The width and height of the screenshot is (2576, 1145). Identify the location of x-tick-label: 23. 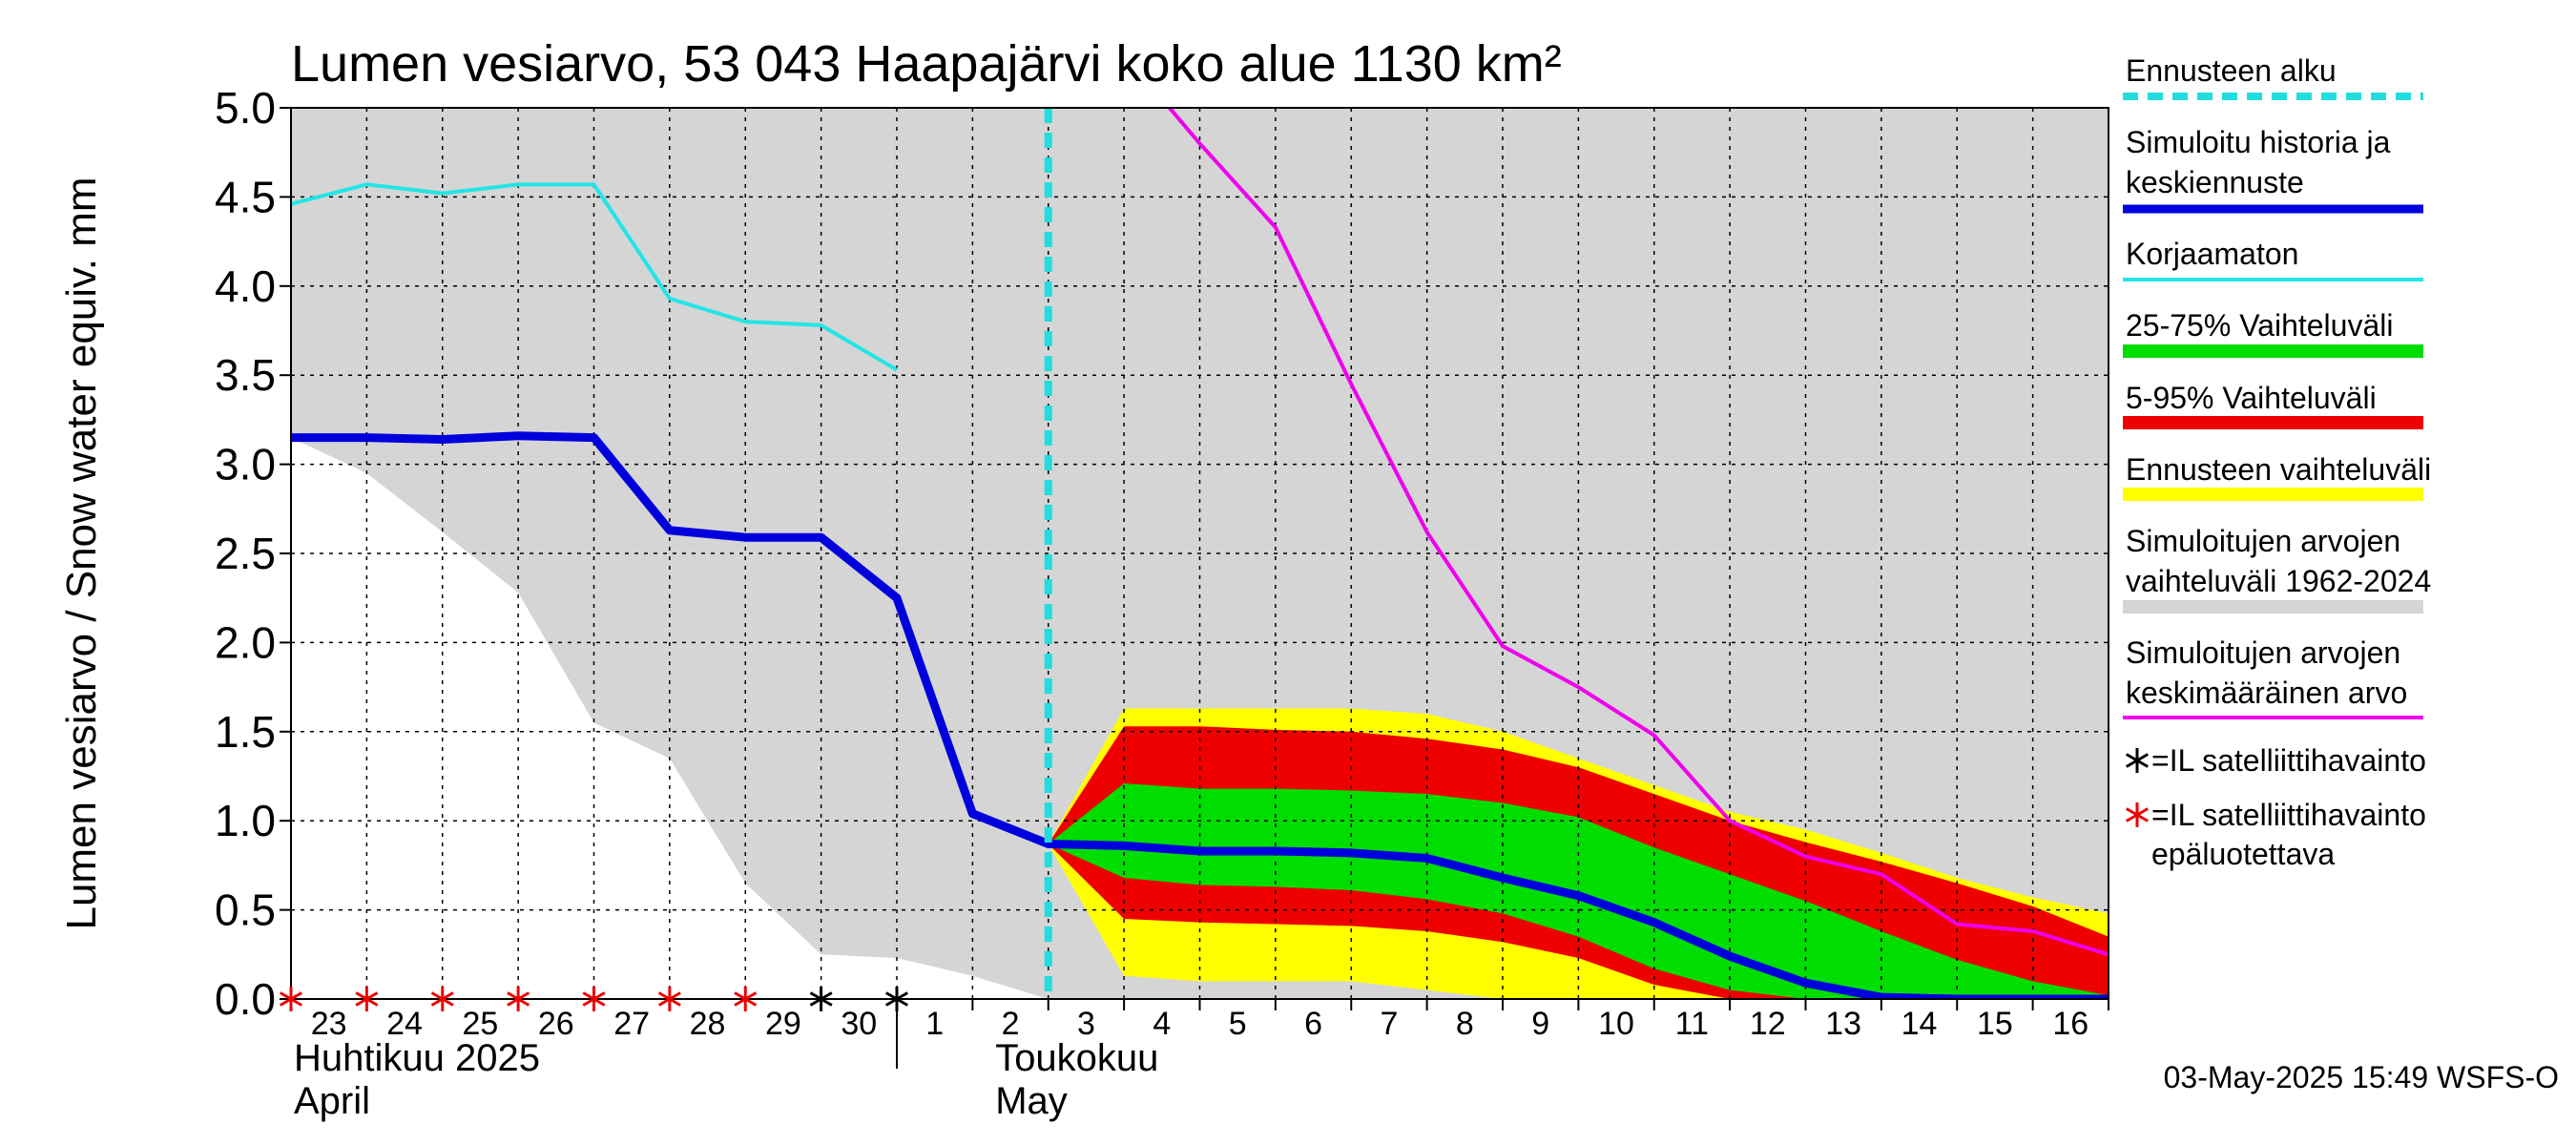
(329, 1024).